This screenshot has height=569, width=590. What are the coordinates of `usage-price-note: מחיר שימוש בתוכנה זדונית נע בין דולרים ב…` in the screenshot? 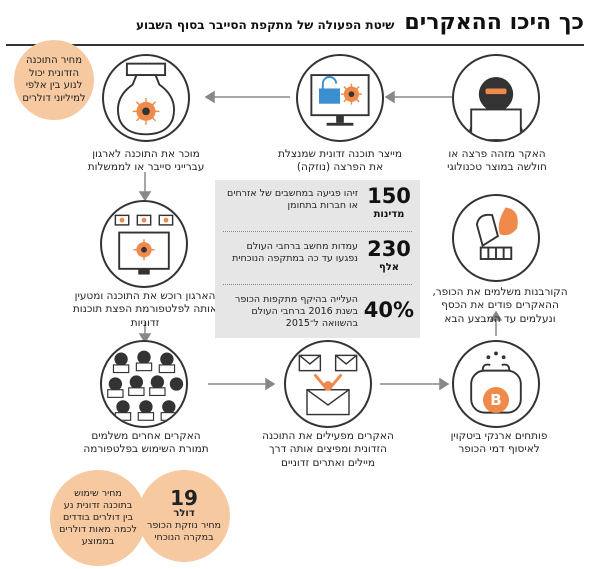 It's located at (98, 518).